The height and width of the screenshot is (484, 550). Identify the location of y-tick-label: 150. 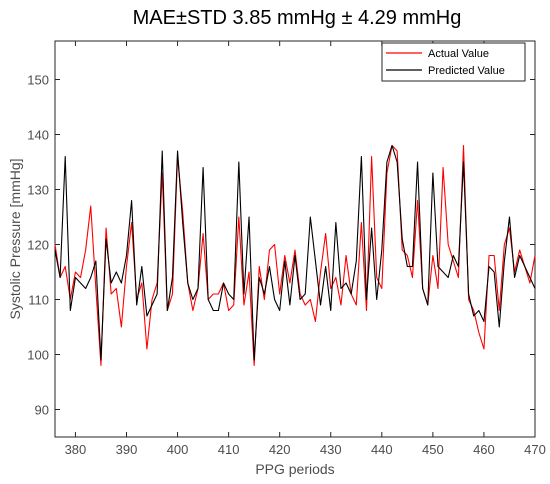
(38, 80).